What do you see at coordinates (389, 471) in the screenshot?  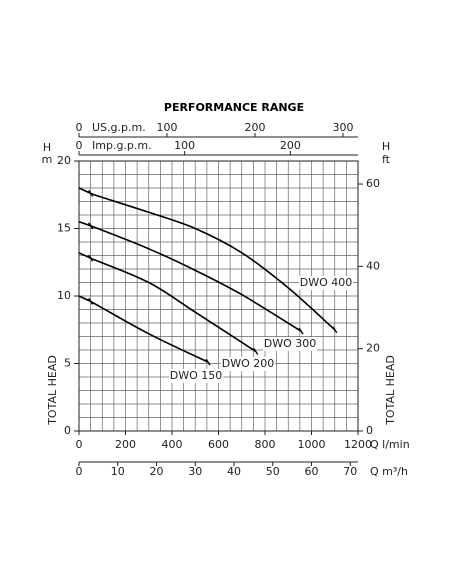 I see `extra-axis-label: Q m³/h` at bounding box center [389, 471].